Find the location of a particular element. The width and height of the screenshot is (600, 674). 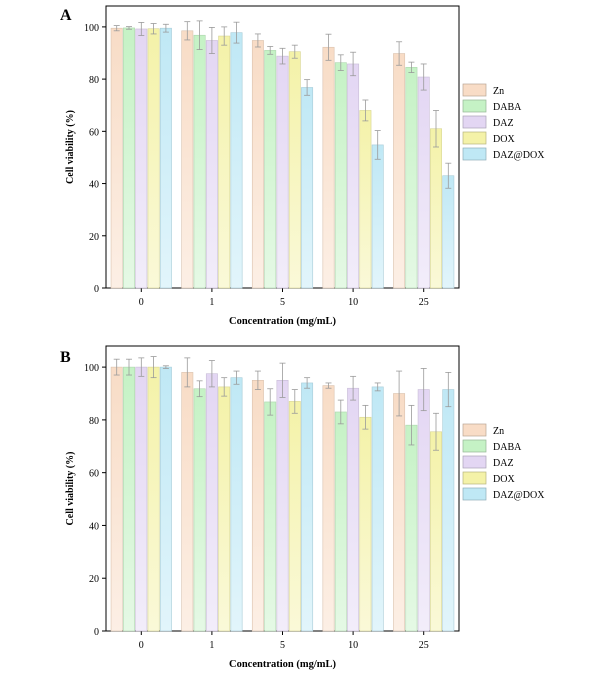

panel-label: B is located at coordinates (65, 357).